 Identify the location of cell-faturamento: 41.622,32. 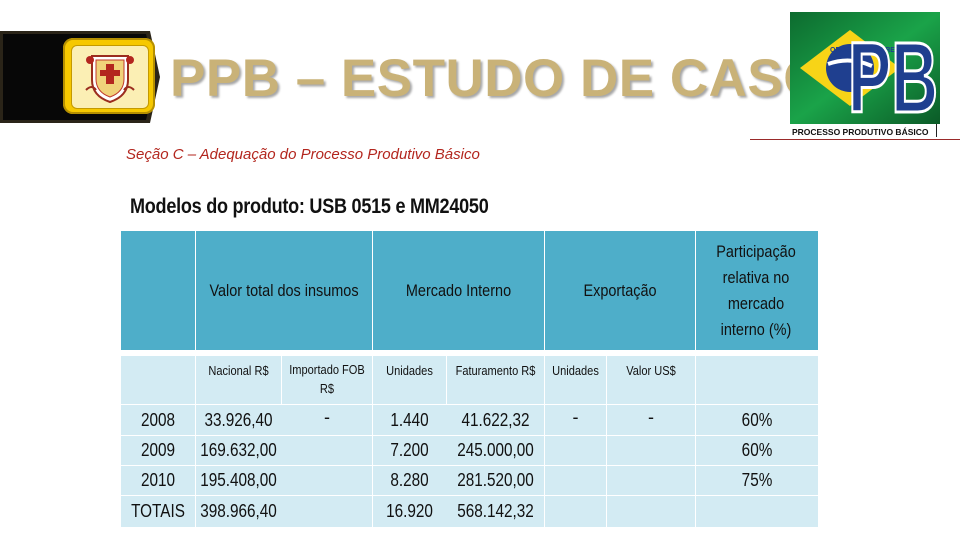
(495, 419).